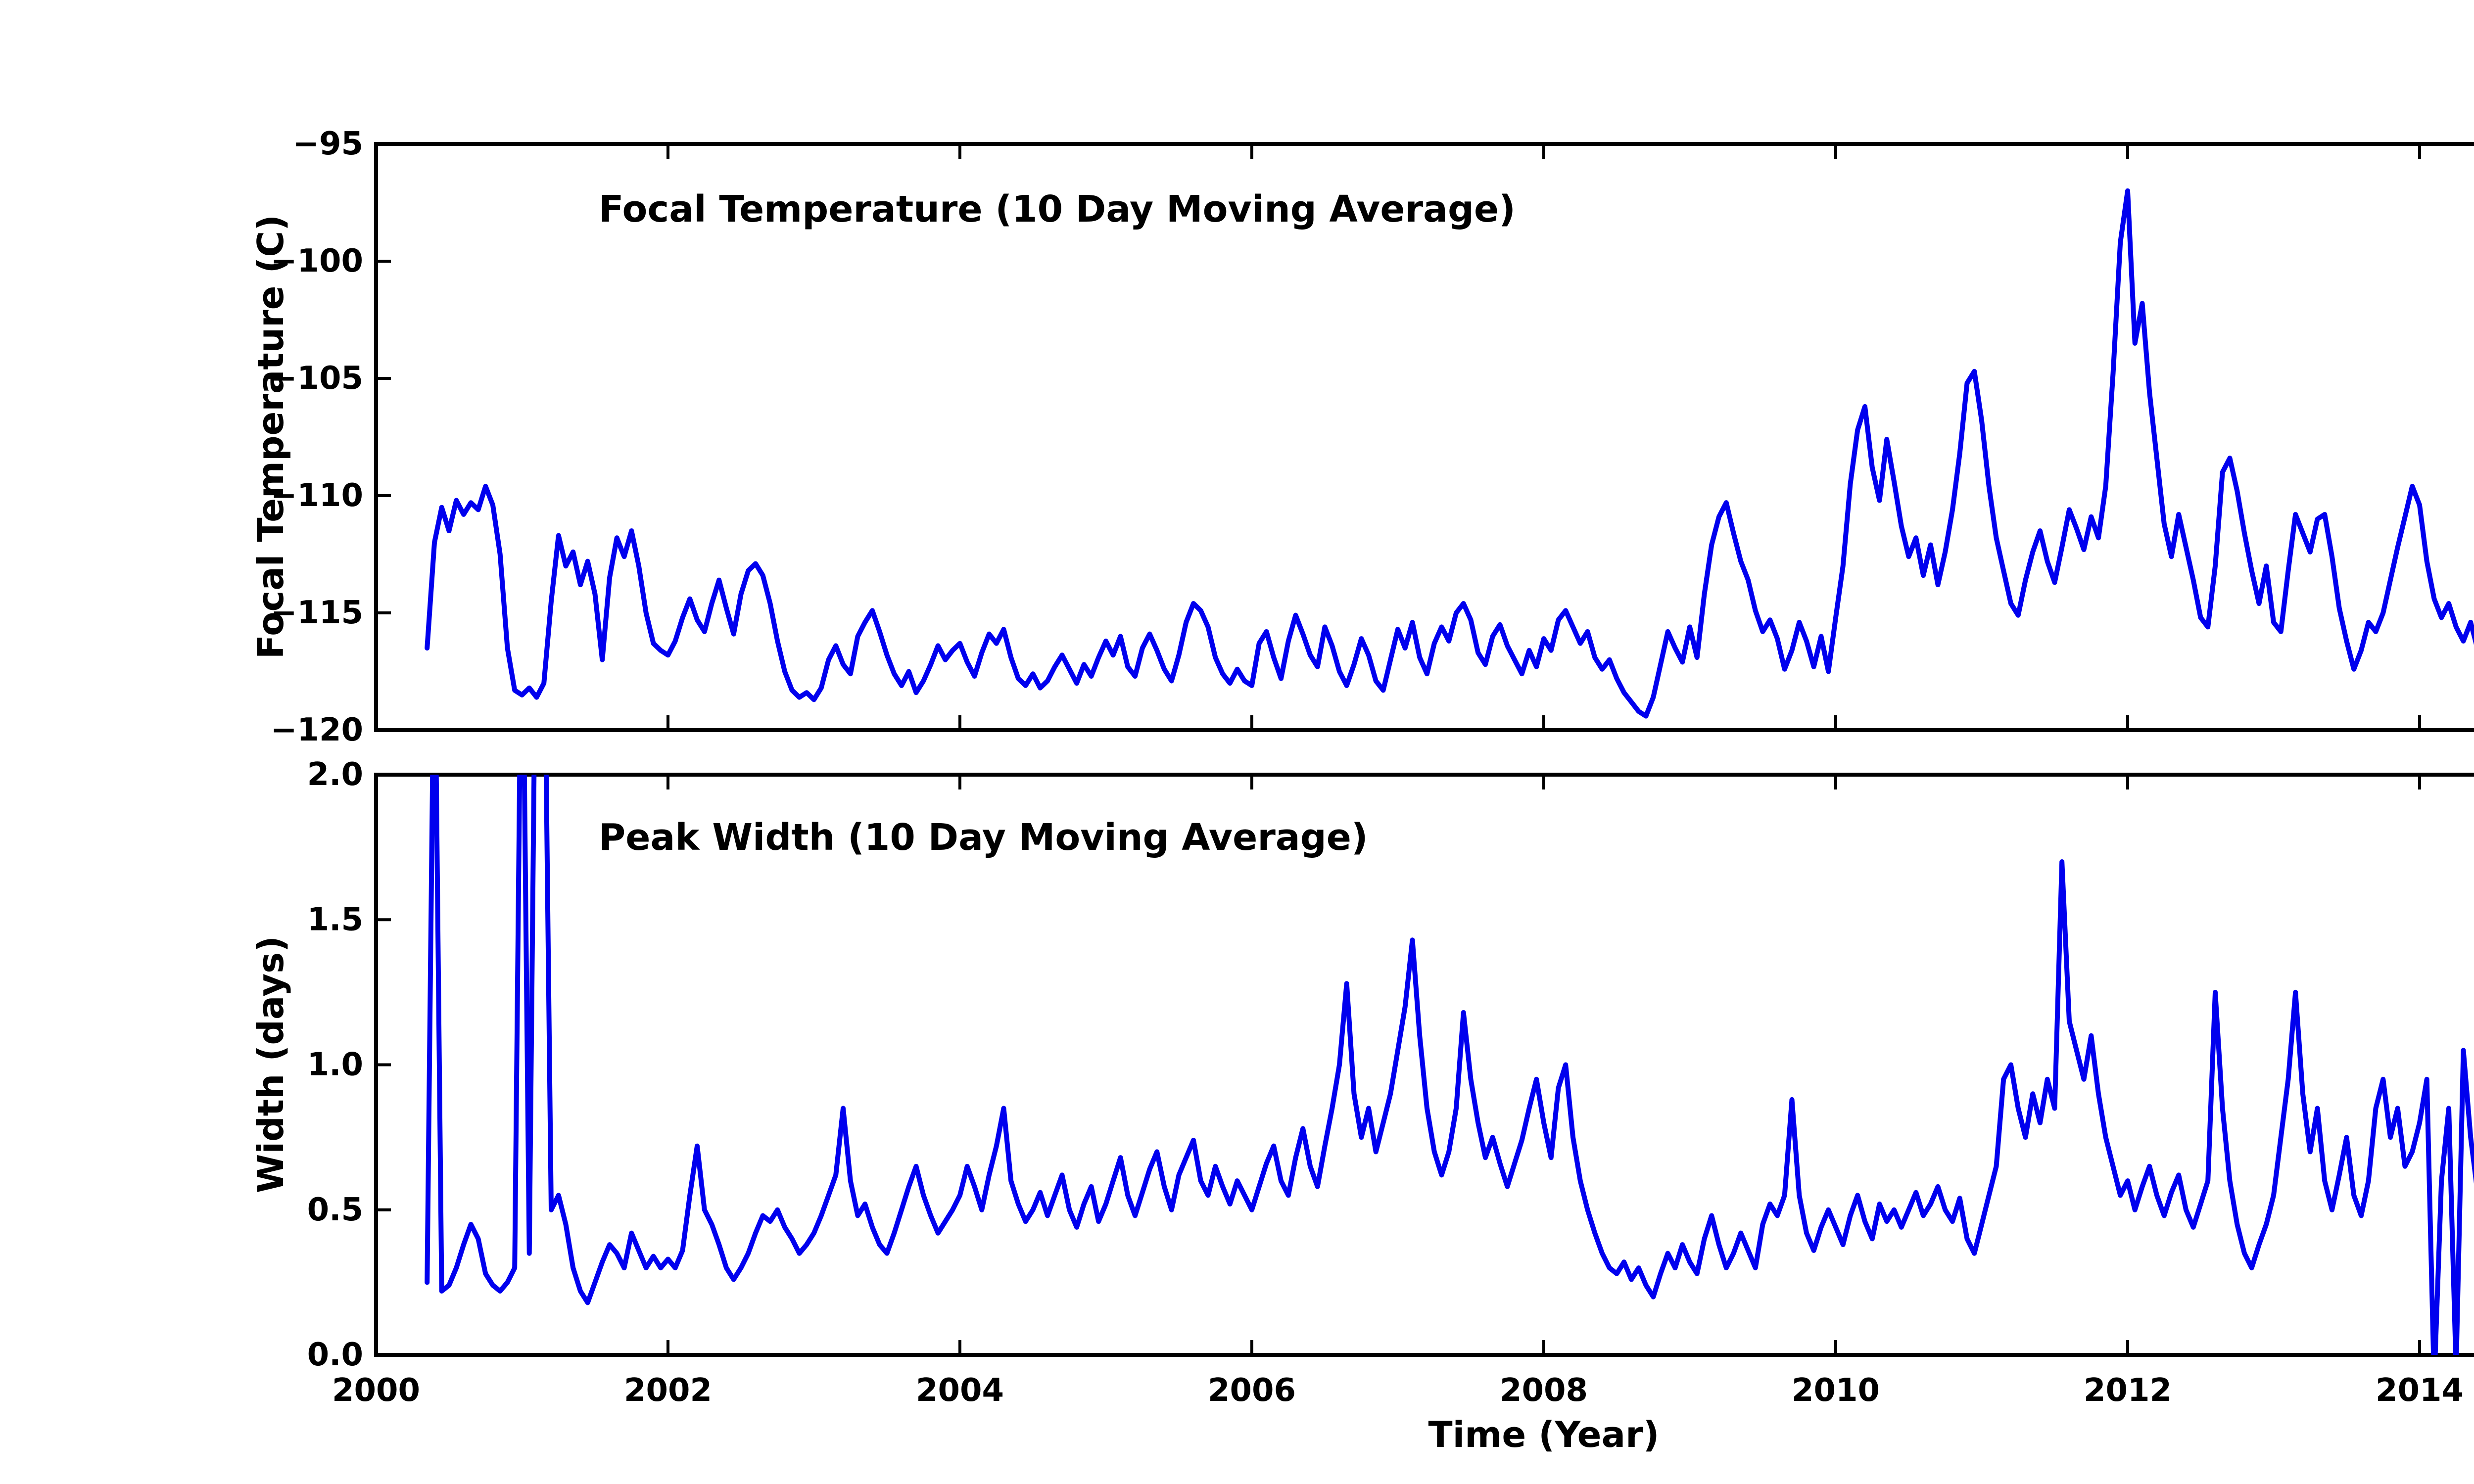 This screenshot has height=1484, width=2474. Describe the element at coordinates (270, 1064) in the screenshot. I see `width-y-axis-label: Width (days)` at that location.